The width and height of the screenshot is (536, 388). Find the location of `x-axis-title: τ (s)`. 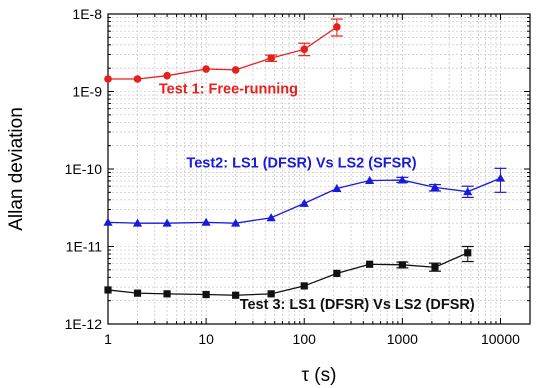

x-axis-title: τ (s) is located at coordinates (319, 375).